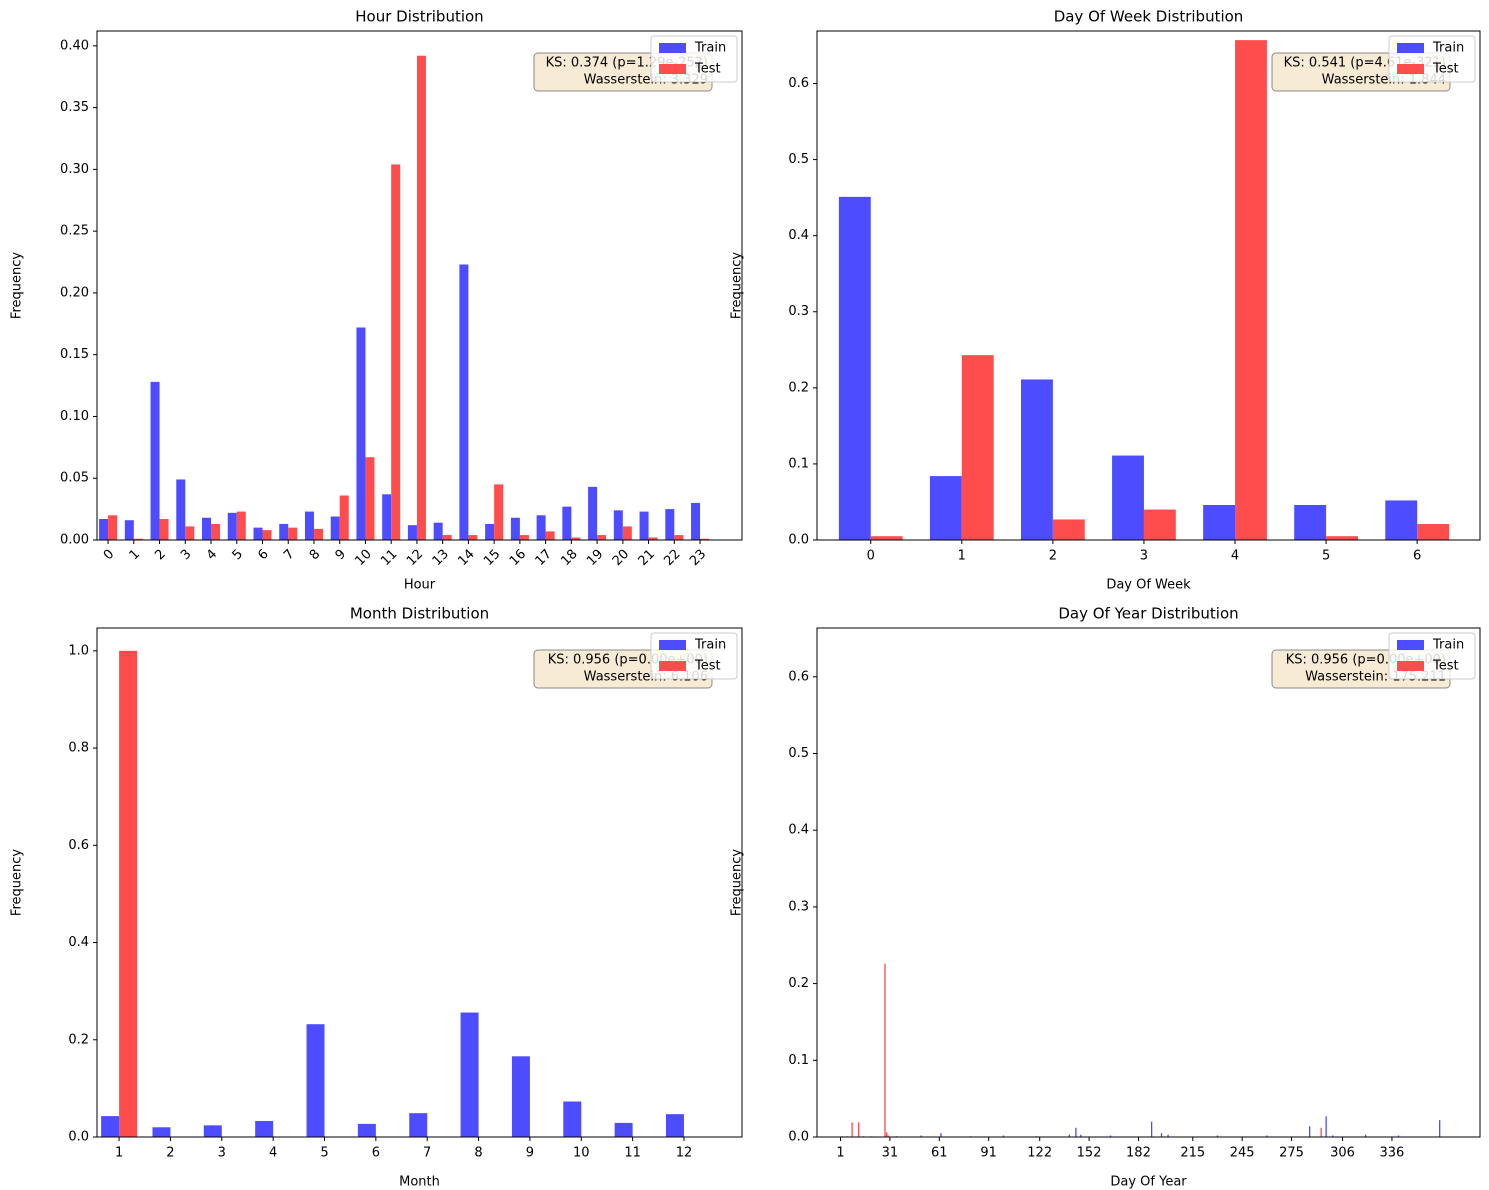 Image resolution: width=1489 pixels, height=1190 pixels. I want to click on x-tick-label: 0, so click(109, 555).